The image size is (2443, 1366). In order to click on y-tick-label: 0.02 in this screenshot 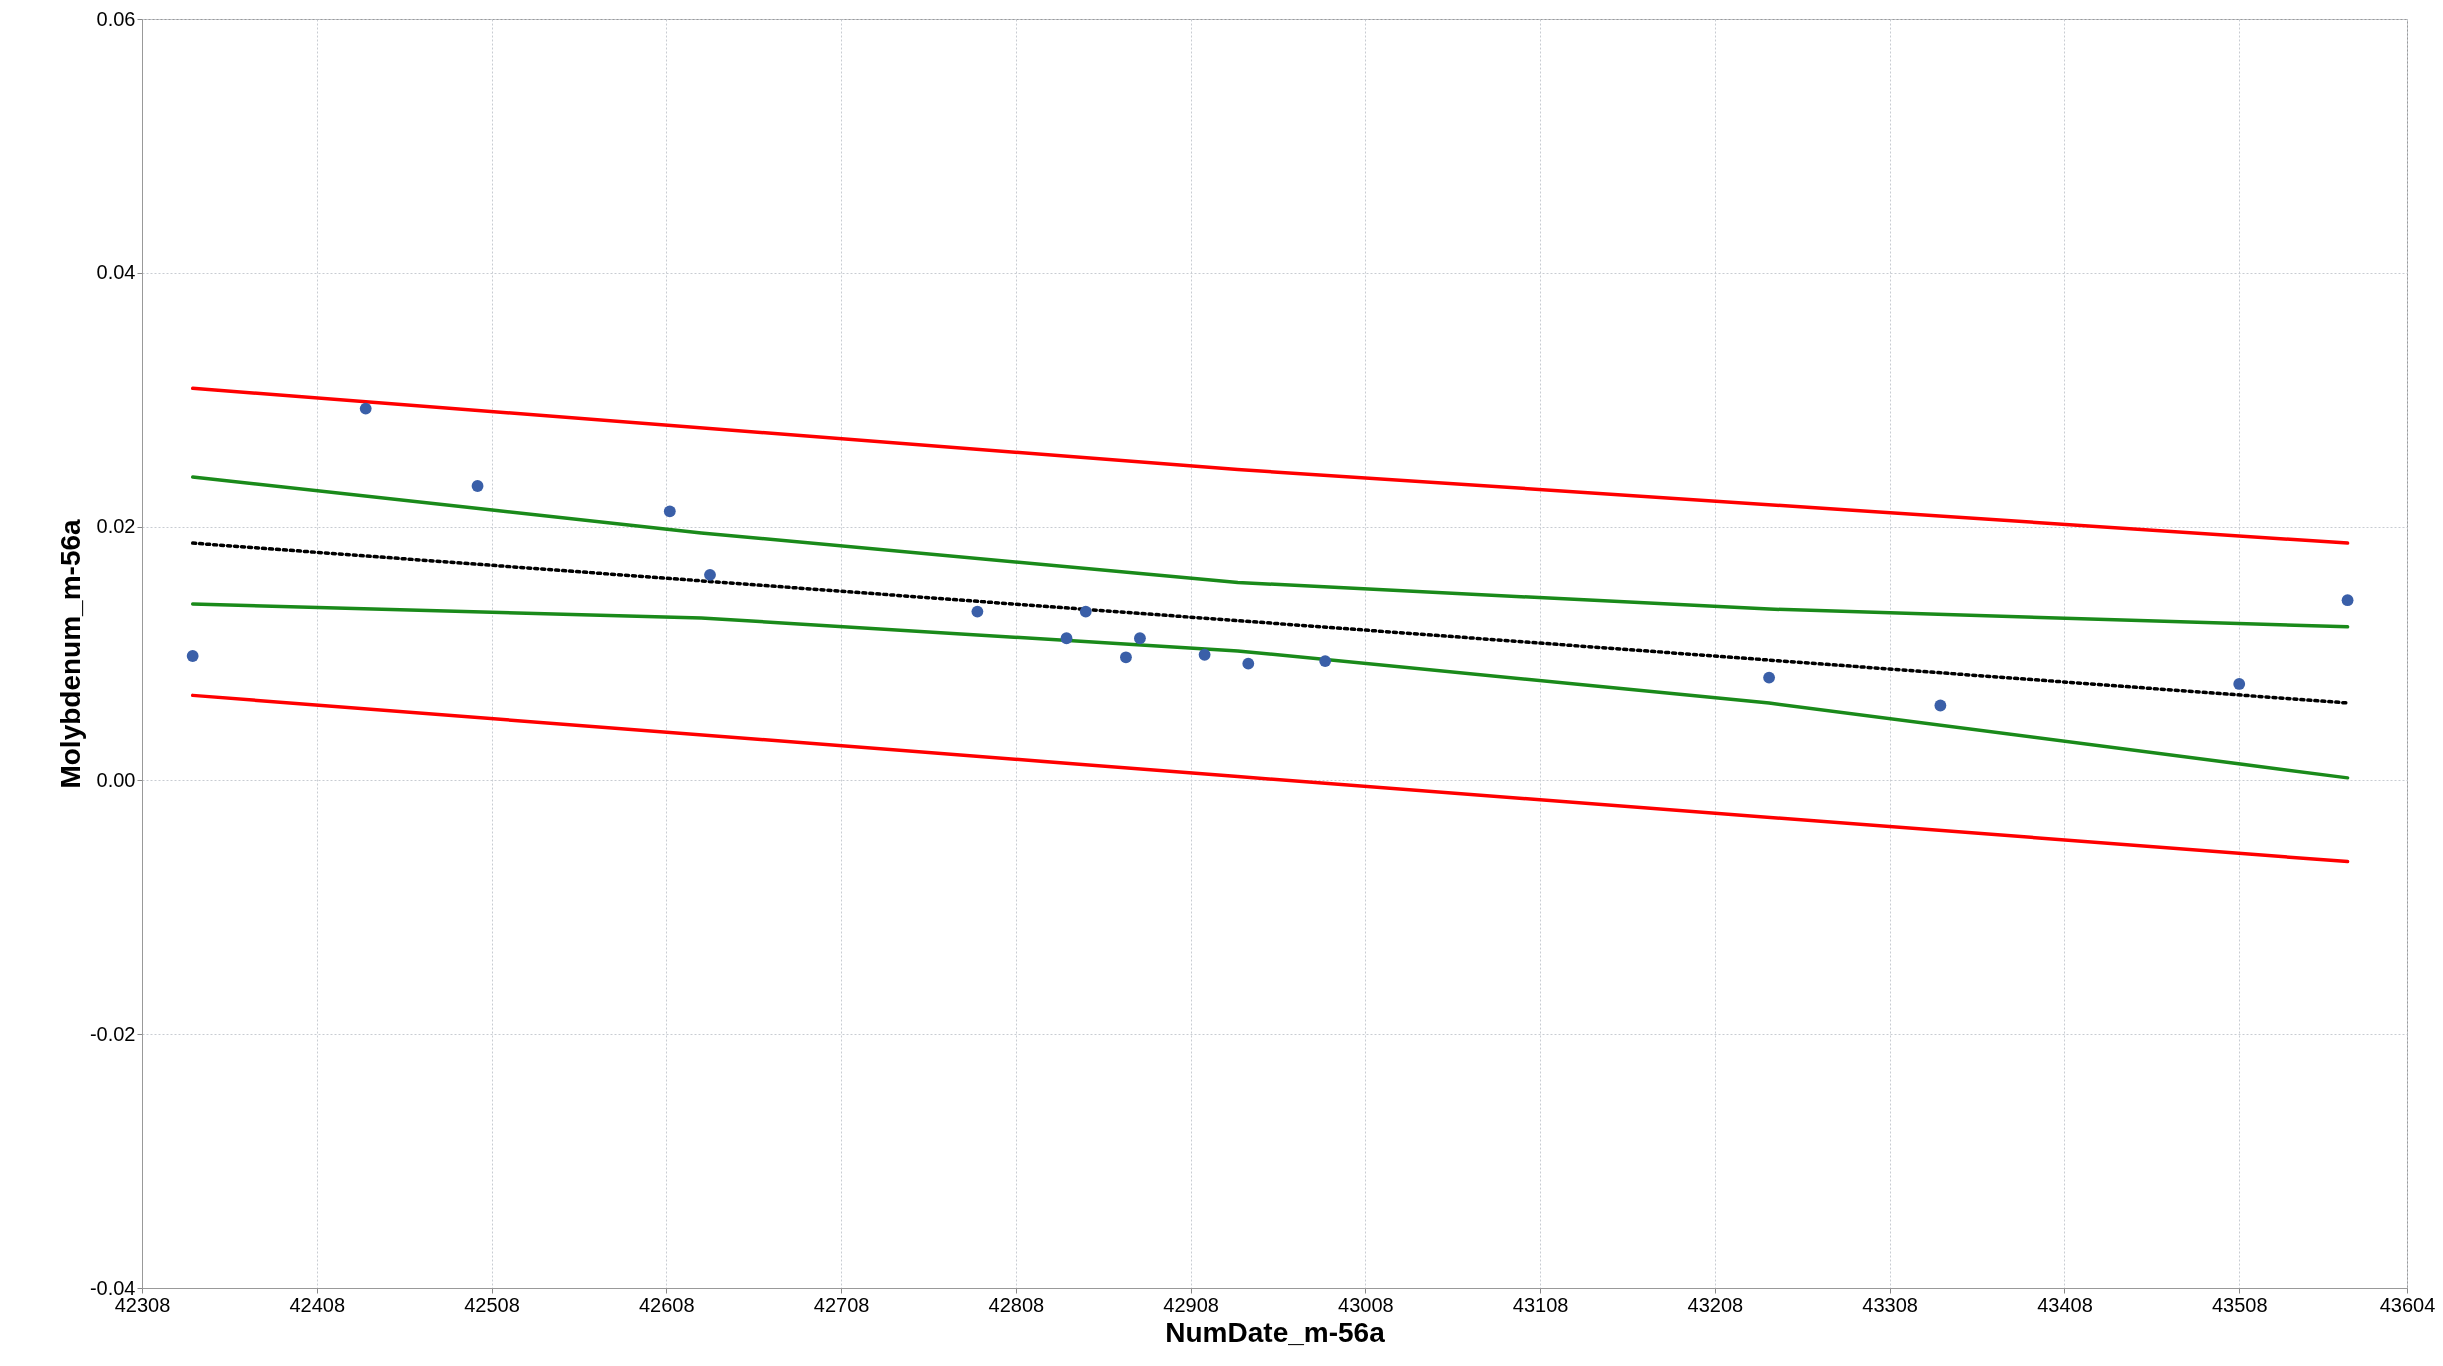, I will do `click(116, 526)`.